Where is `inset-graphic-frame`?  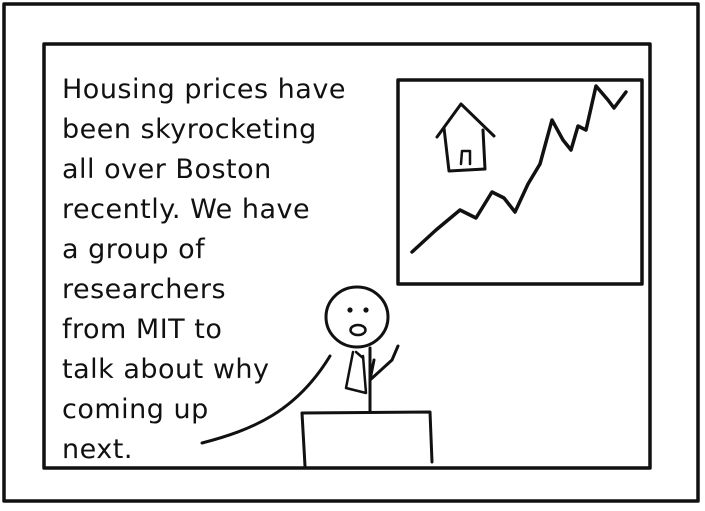 inset-graphic-frame is located at coordinates (520, 182).